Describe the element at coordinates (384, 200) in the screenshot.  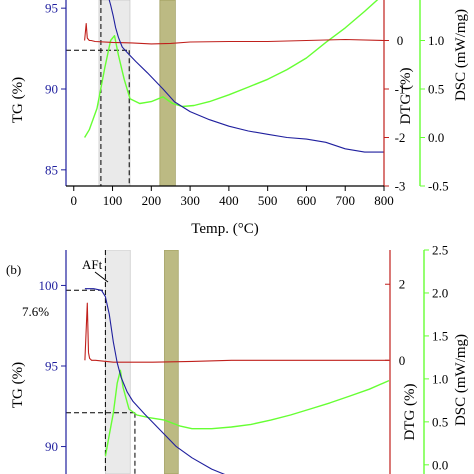
I see `x-tick-label: 800` at that location.